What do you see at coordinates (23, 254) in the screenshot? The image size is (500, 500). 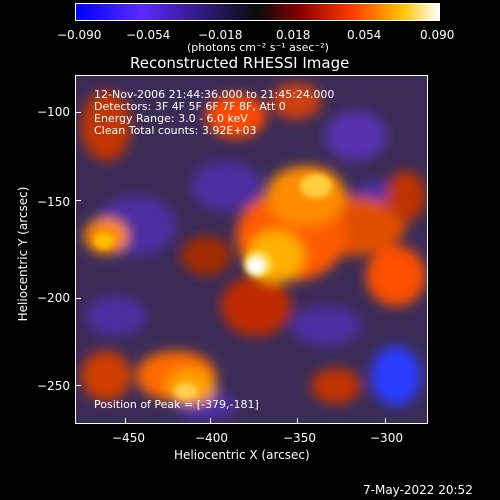 I see `y-axis-label: Heliocentric Y (arcsec)` at bounding box center [23, 254].